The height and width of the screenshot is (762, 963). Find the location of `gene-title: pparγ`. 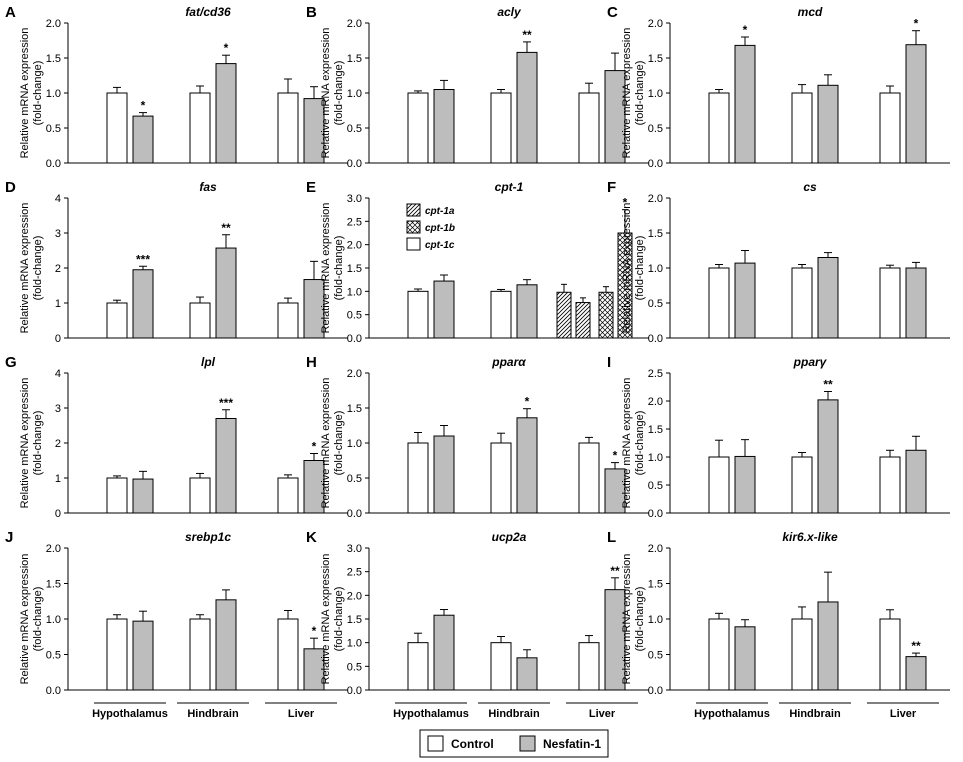

gene-title: pparγ is located at coordinates (810, 362).